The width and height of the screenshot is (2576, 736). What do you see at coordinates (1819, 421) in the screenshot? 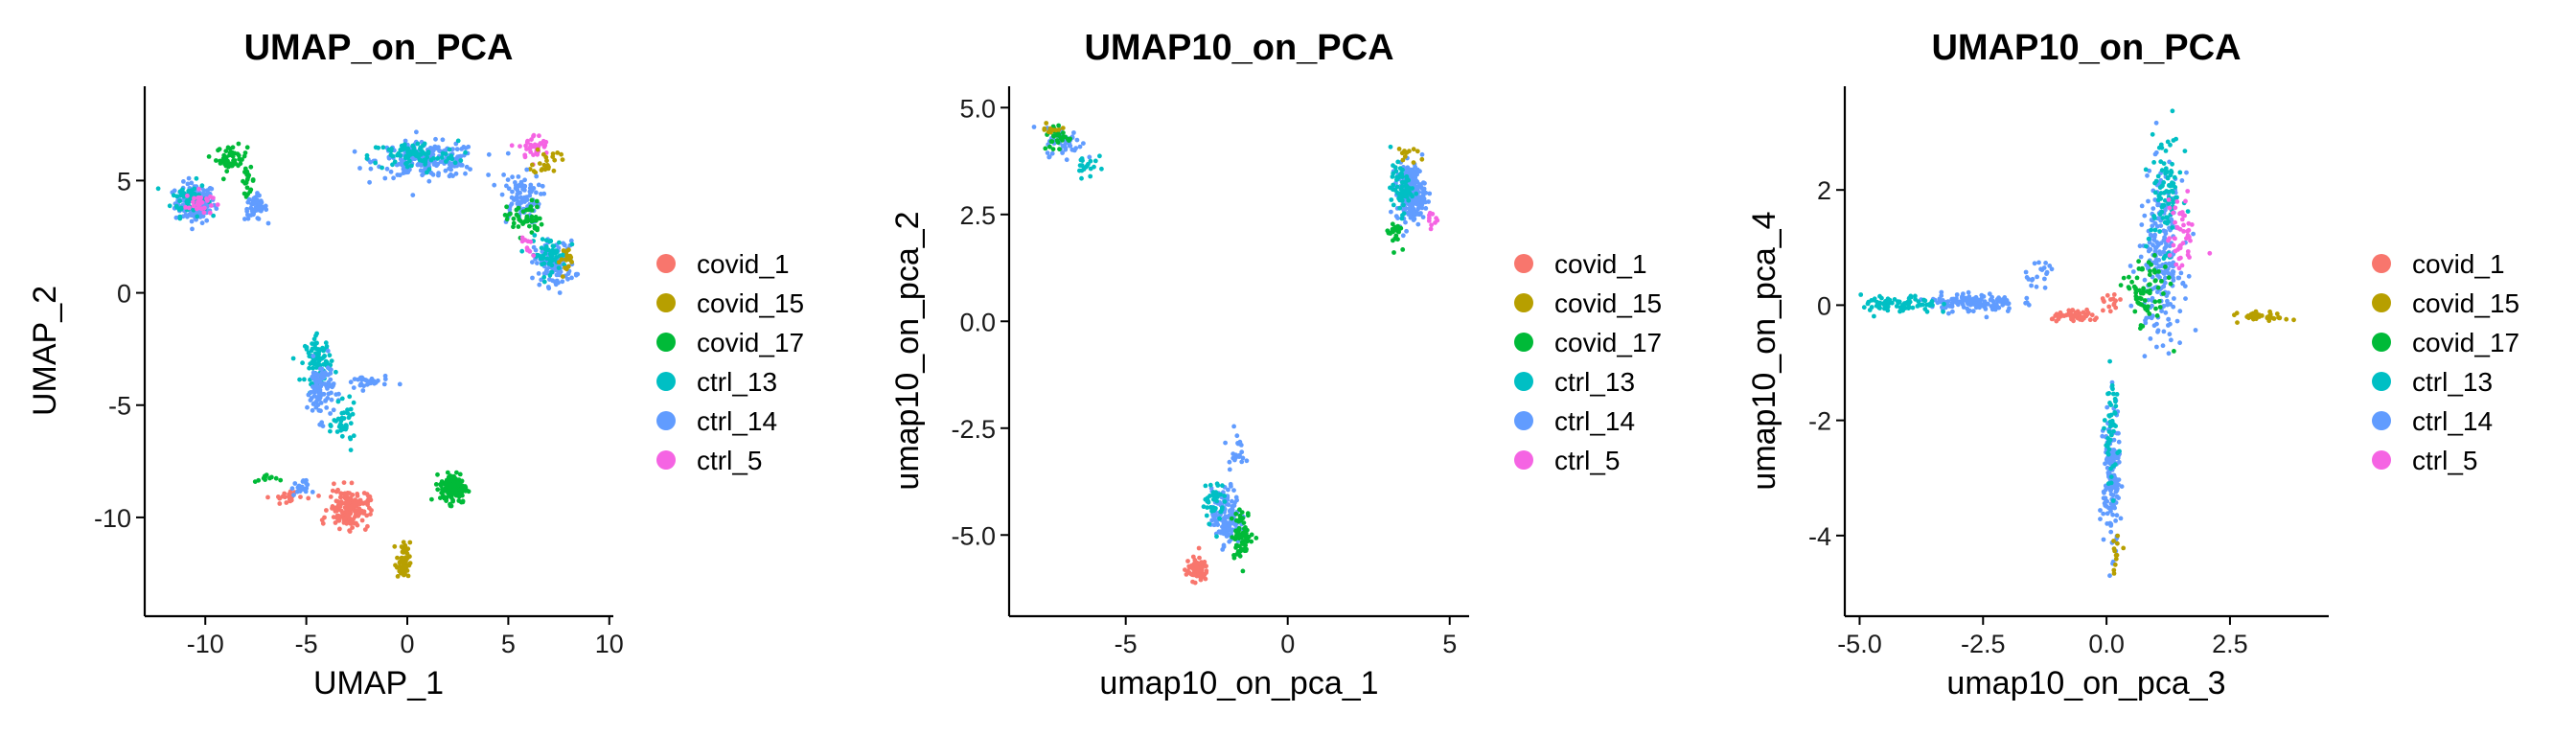
I see `y-tick-label: -2` at bounding box center [1819, 421].